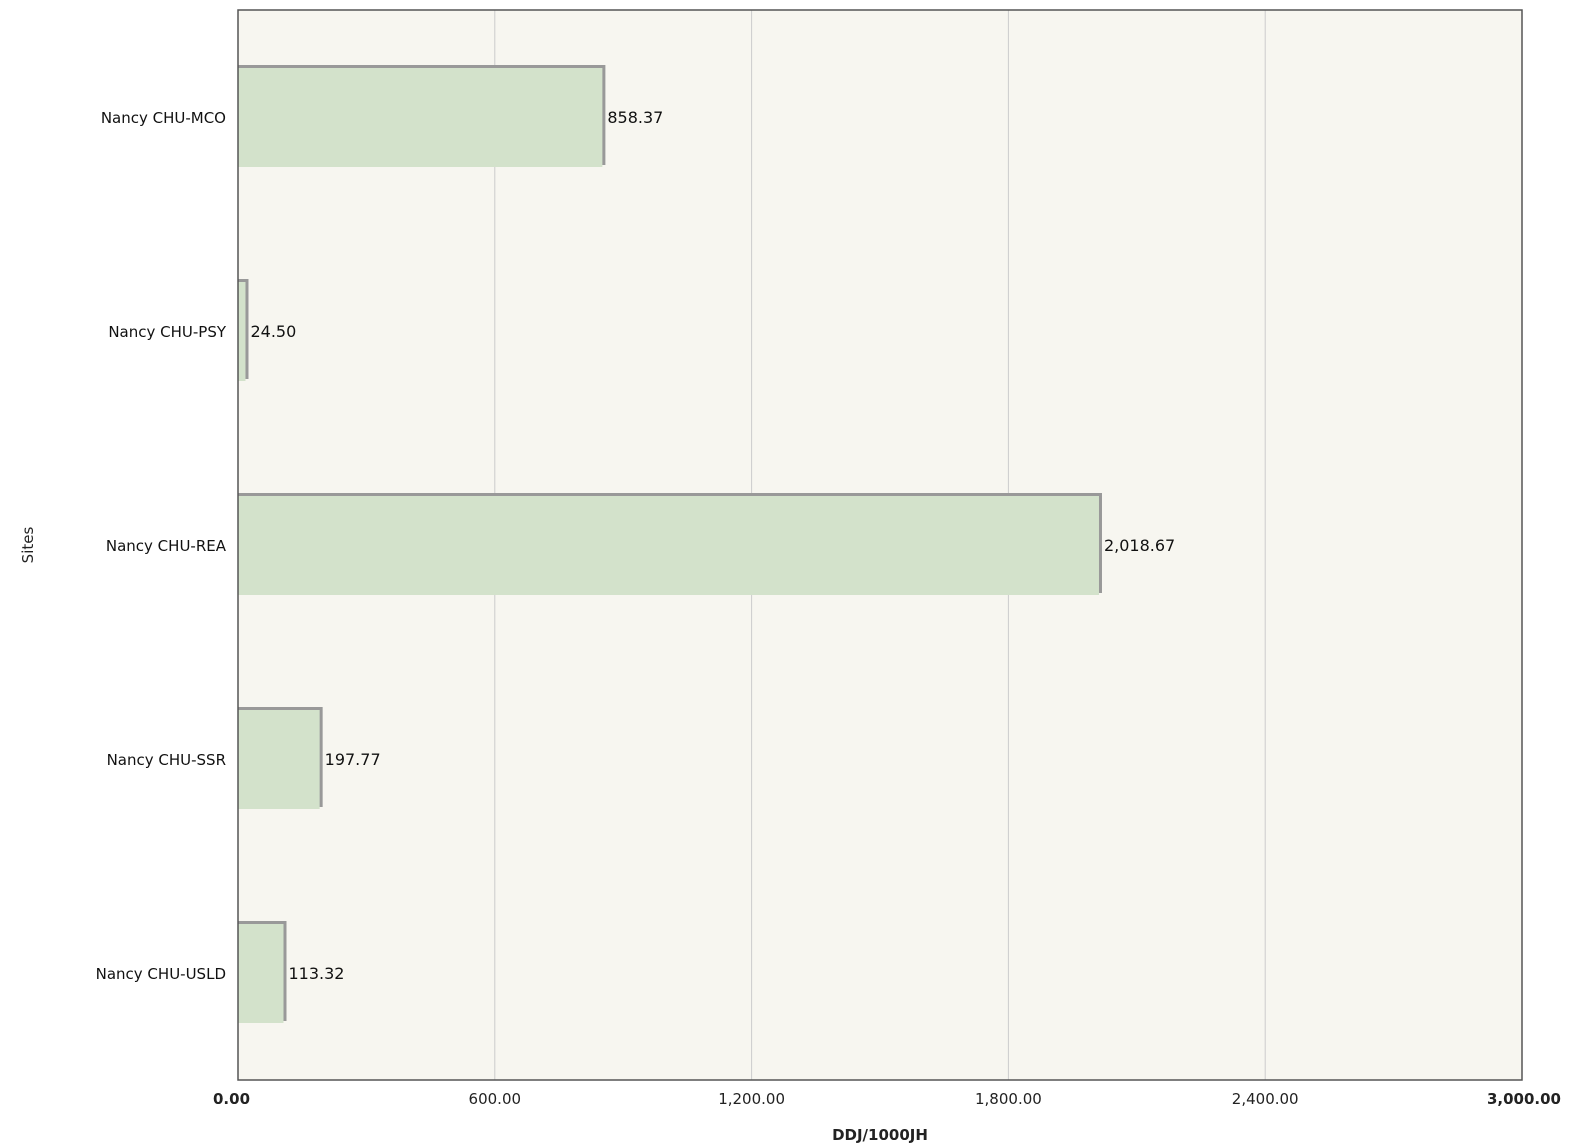 This screenshot has height=1147, width=1571. Describe the element at coordinates (880, 1135) in the screenshot. I see `x-axis-title: DDJ/1000JH` at that location.